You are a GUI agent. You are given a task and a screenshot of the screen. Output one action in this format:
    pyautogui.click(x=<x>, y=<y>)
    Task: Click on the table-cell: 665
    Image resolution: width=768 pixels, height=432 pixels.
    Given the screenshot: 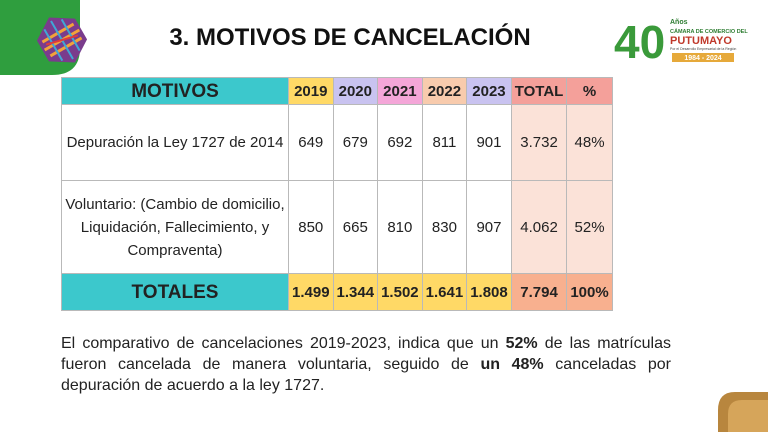 What is the action you would take?
    pyautogui.click(x=355, y=227)
    